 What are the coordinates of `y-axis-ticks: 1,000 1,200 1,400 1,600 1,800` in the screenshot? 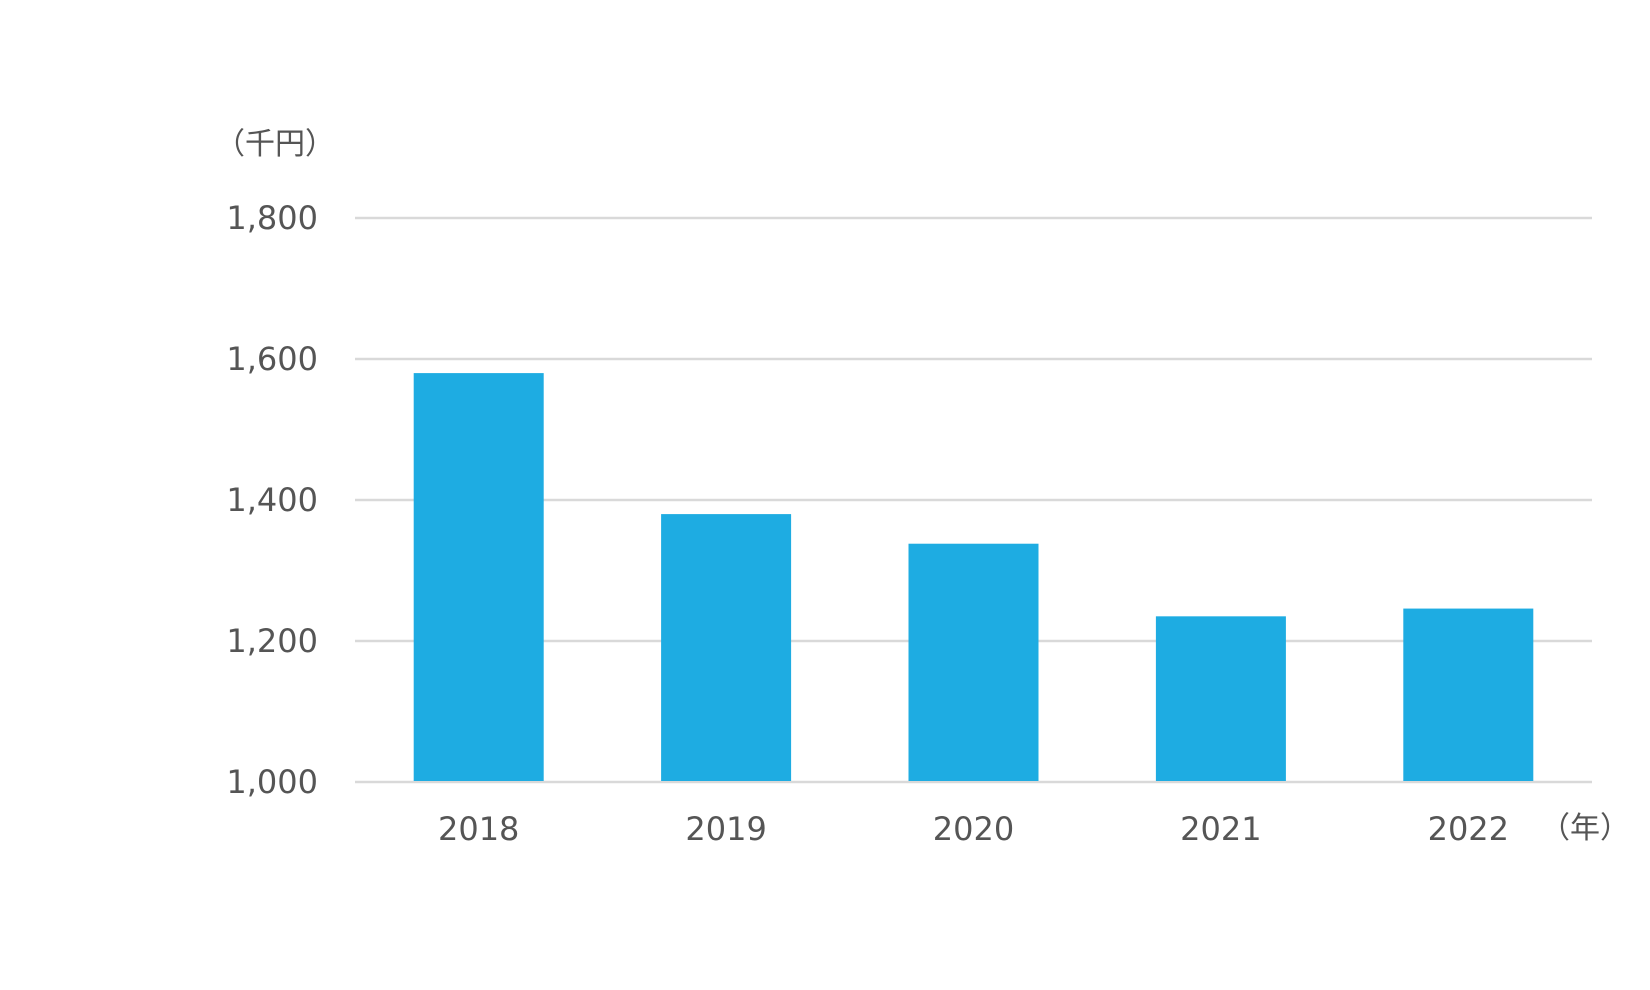 It's located at (272, 500).